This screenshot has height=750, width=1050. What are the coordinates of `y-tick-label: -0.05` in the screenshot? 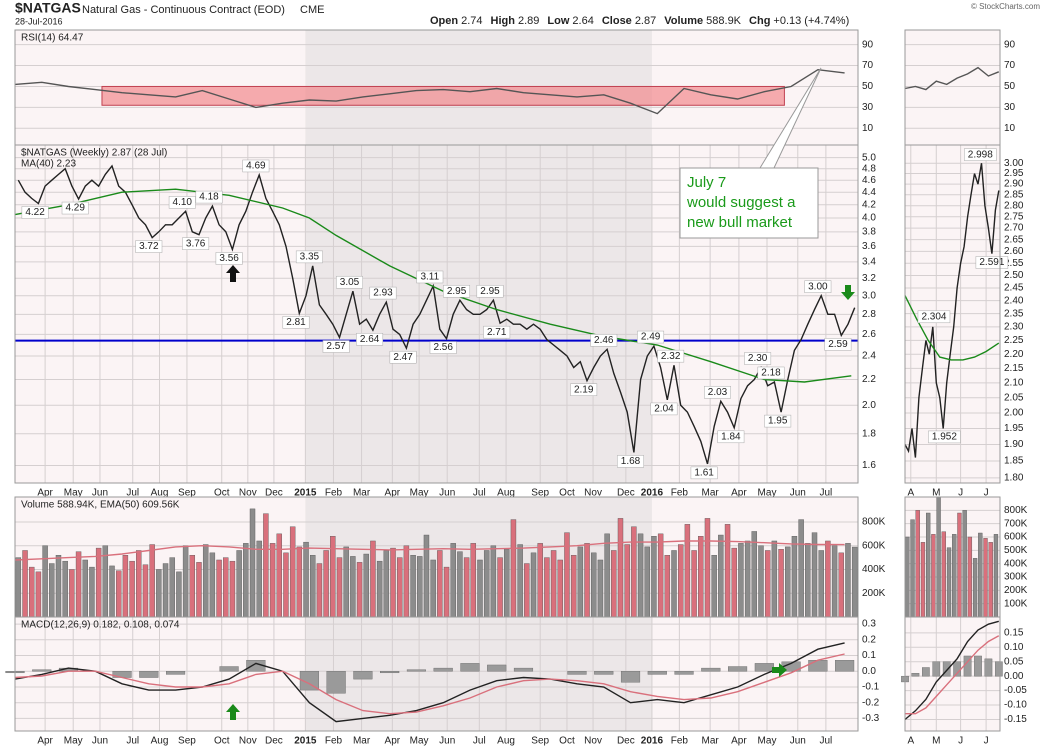 It's located at (1015, 690).